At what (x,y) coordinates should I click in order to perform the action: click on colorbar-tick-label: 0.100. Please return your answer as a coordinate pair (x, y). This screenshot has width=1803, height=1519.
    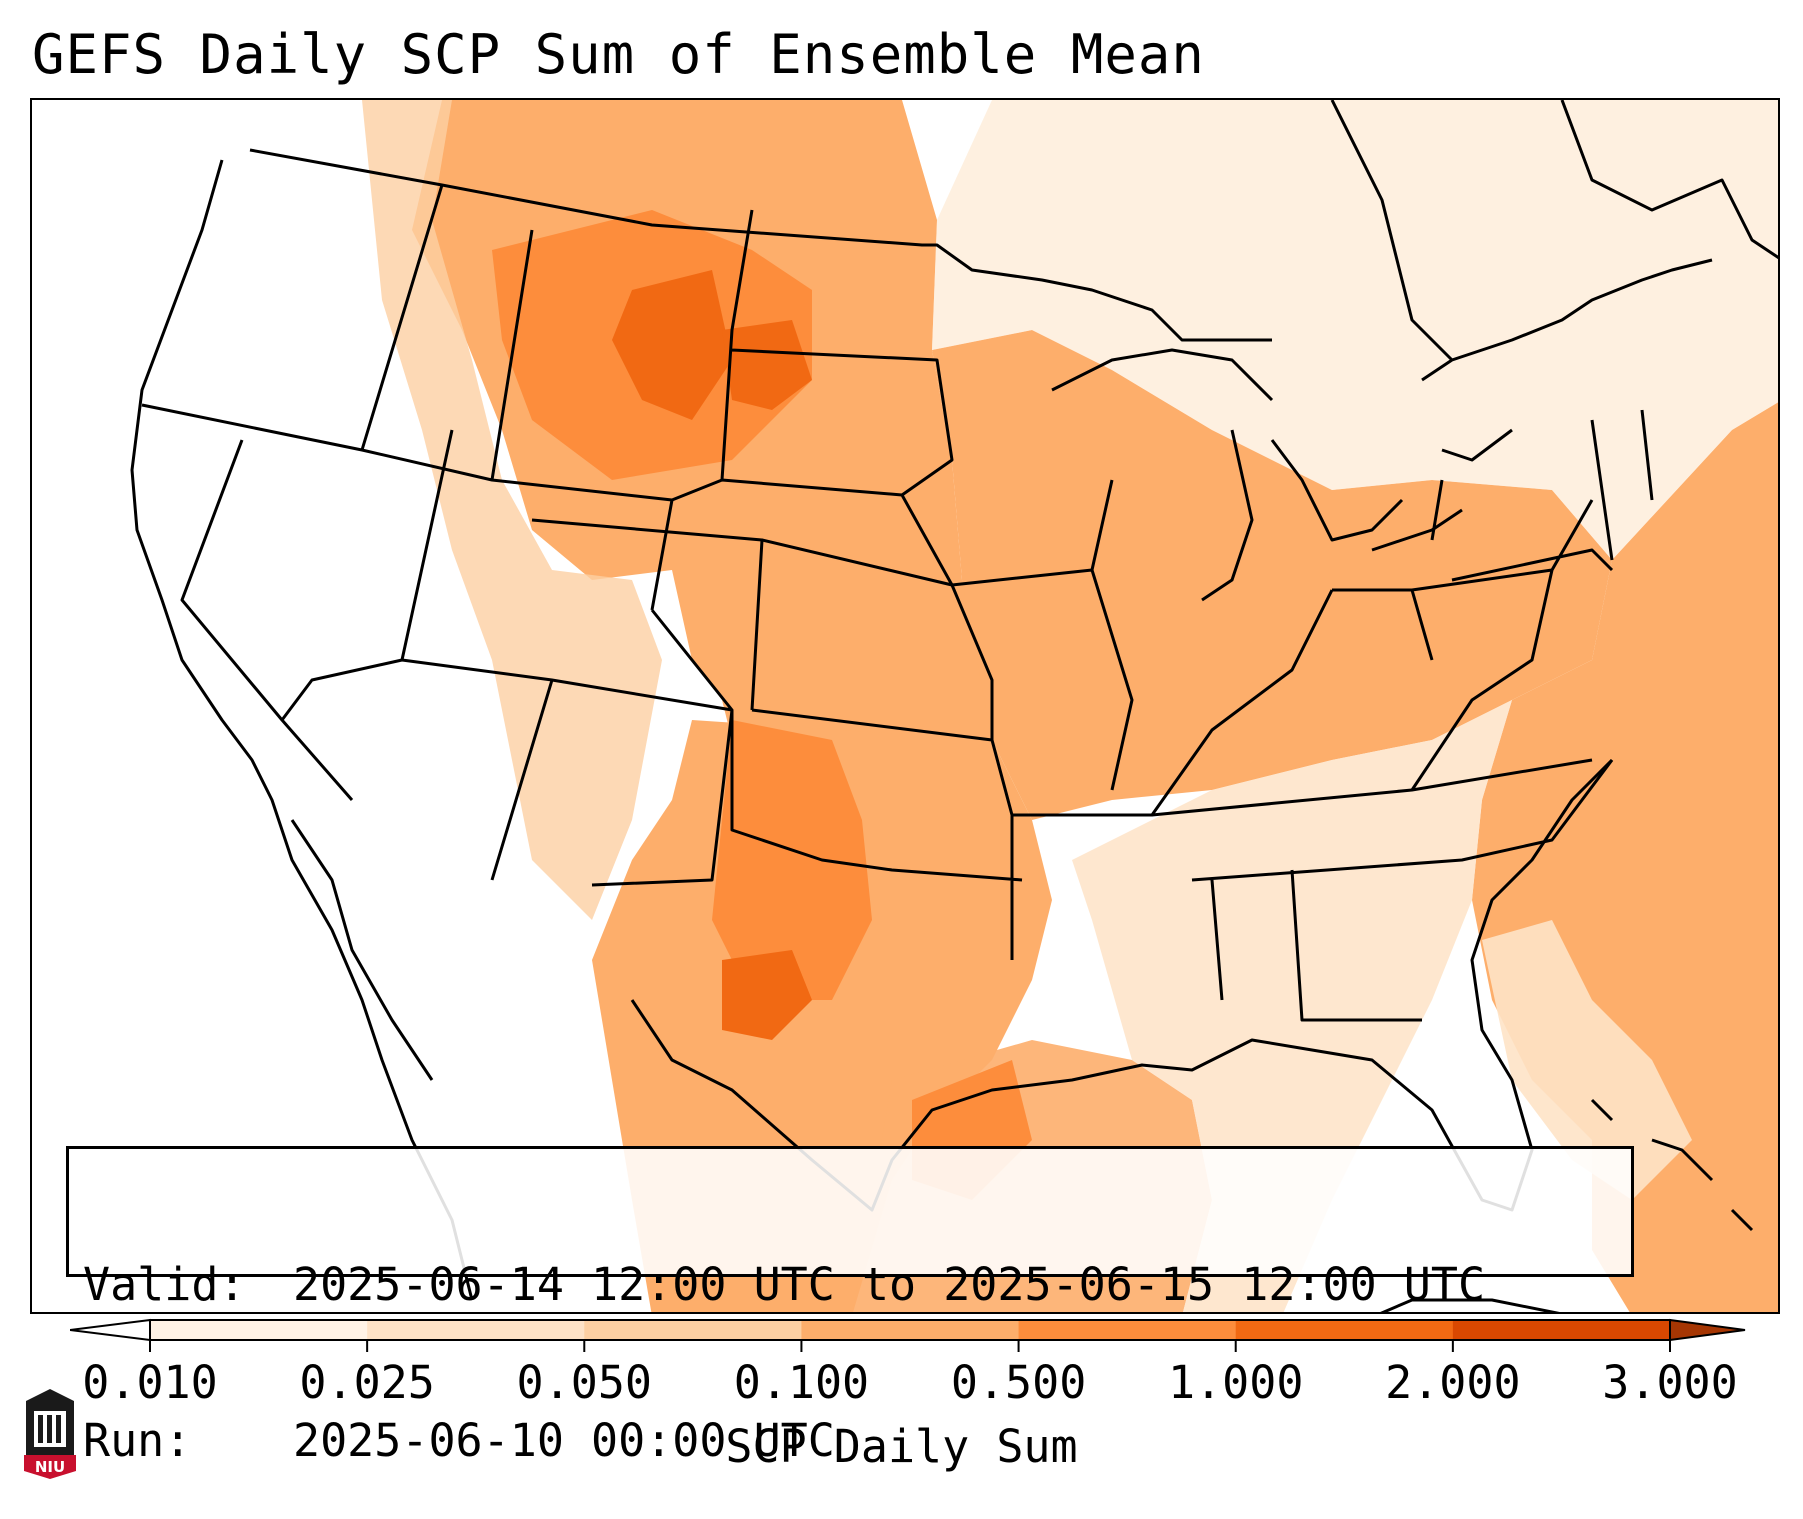
    Looking at the image, I should click on (801, 1382).